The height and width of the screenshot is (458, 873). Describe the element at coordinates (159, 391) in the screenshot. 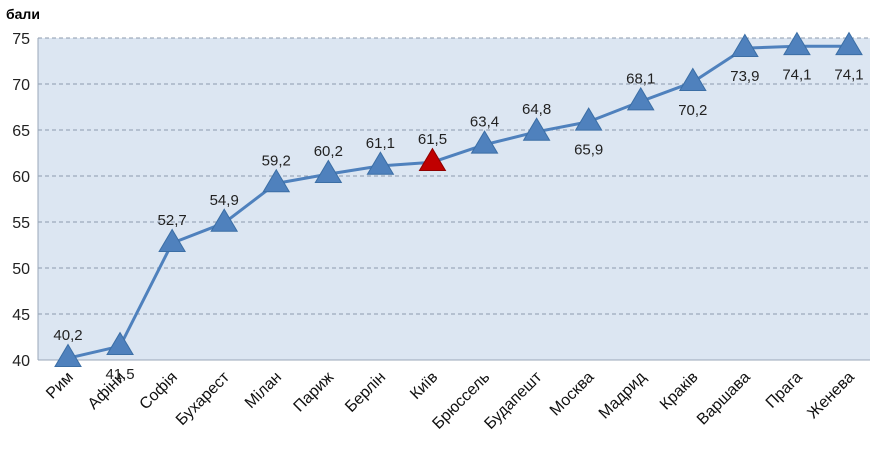

I see `x-tick-label: Софія` at that location.